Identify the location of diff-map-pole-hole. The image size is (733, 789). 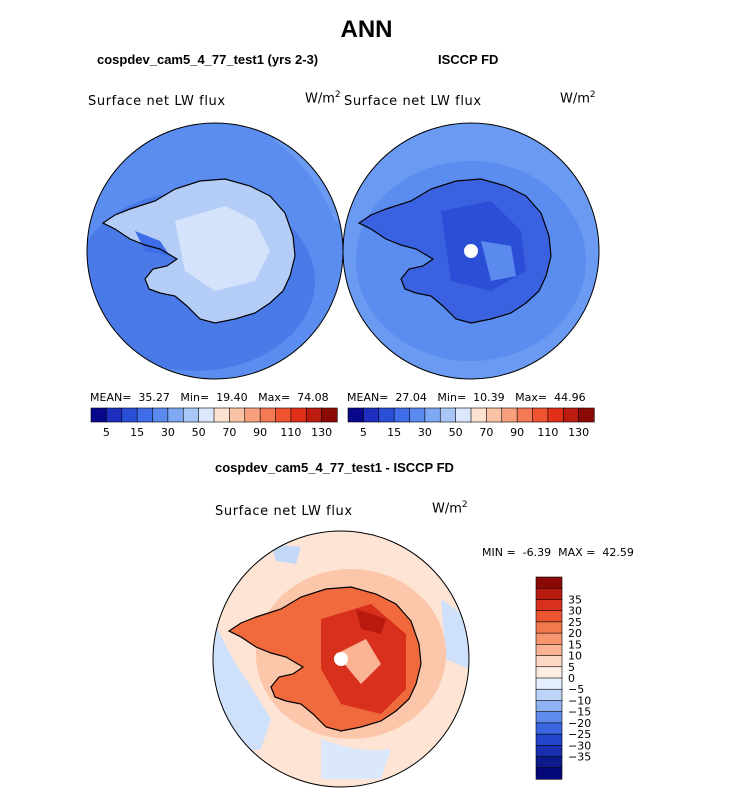
(341, 659).